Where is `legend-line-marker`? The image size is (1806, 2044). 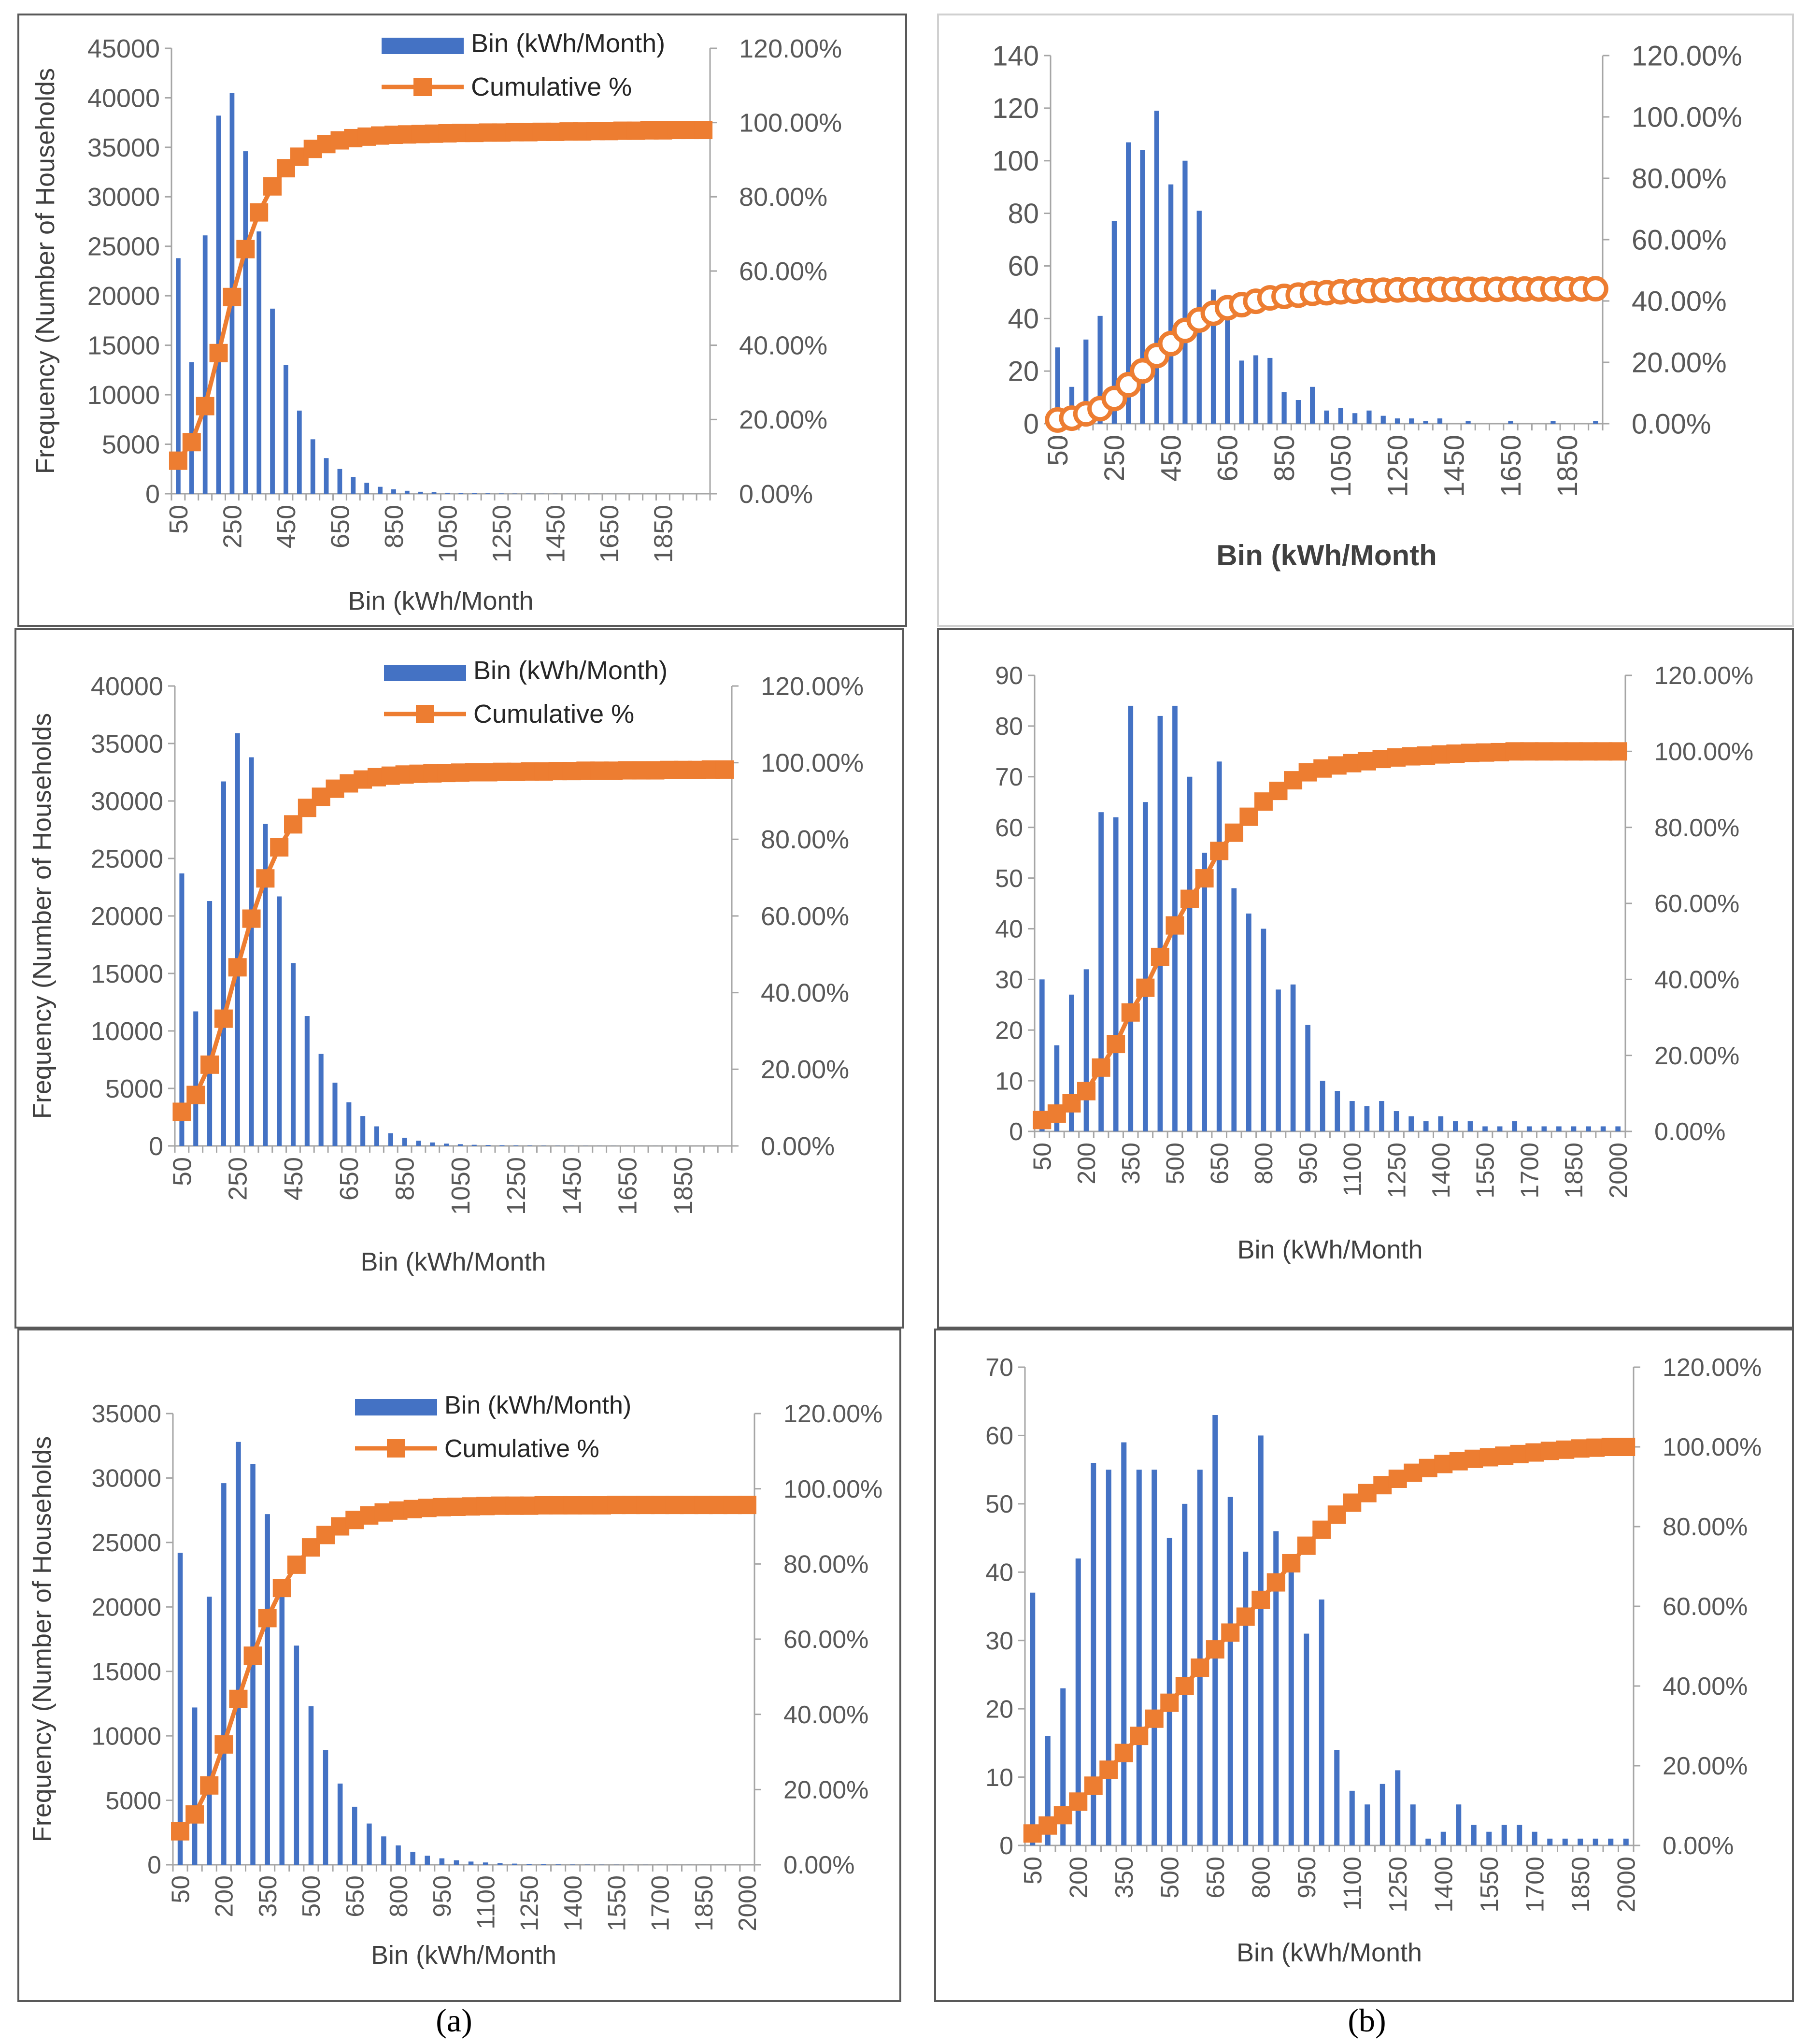
legend-line-marker is located at coordinates (422, 87).